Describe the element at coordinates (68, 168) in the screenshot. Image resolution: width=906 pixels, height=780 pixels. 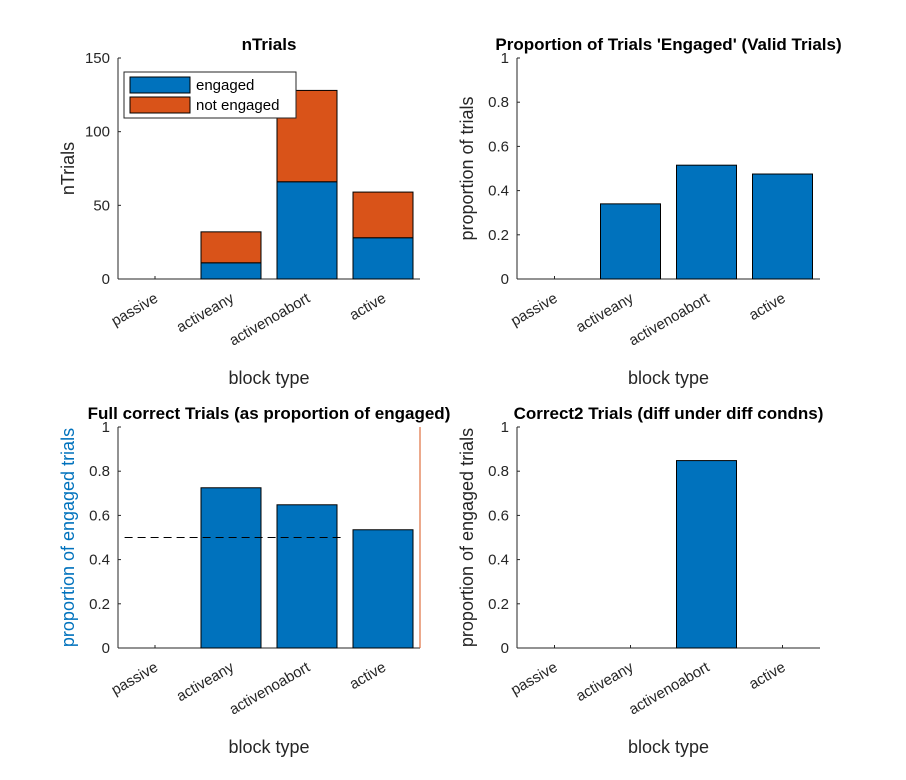
I see `y-axis-label: nTrials` at that location.